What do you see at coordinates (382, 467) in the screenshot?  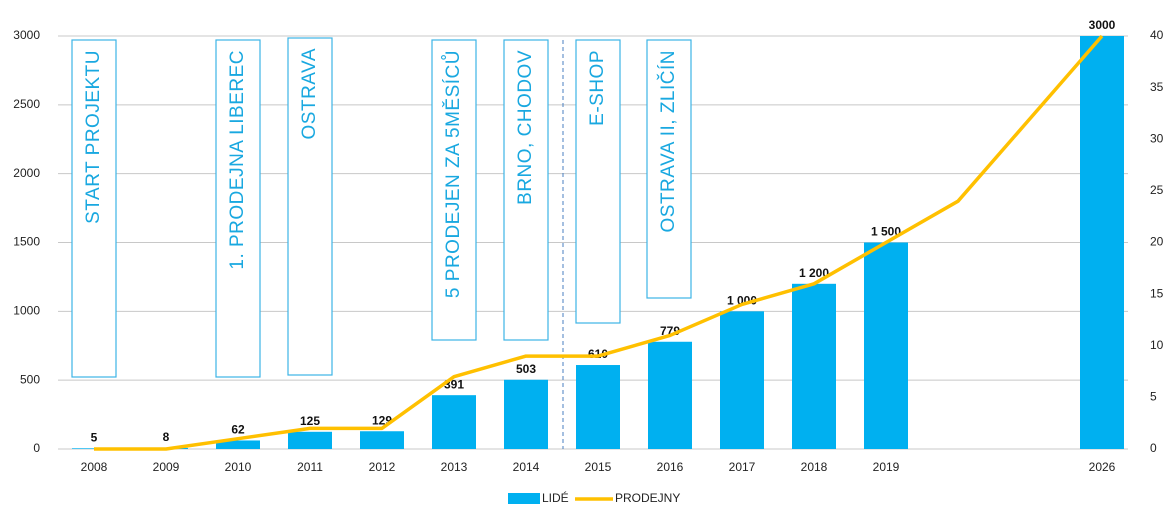 I see `x-tick-label: 2012` at bounding box center [382, 467].